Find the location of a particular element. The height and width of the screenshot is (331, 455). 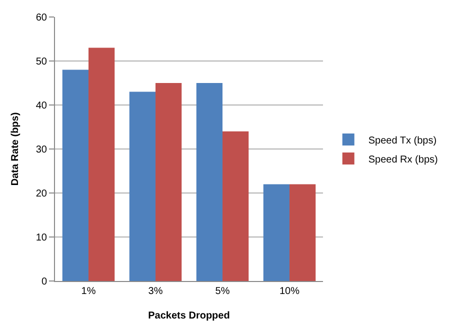

x-axis-title: Packets Dropped is located at coordinates (189, 316).